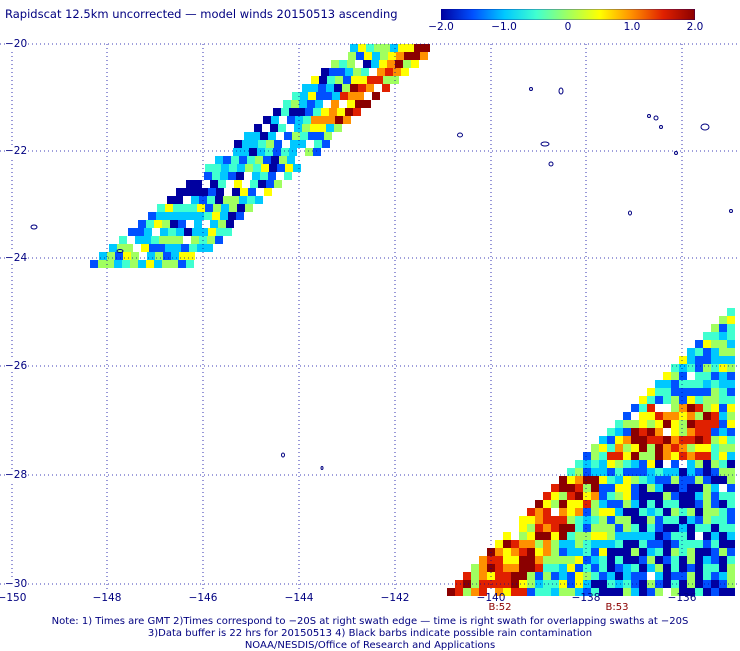 The width and height of the screenshot is (740, 651). I want to click on island-coastline, so click(731, 211).